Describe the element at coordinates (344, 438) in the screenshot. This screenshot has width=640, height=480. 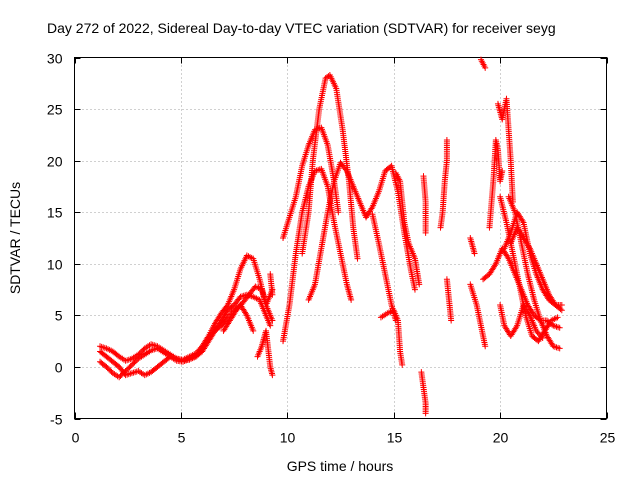
I see `x-tick-labels: 0 5 10 15 20 25` at that location.